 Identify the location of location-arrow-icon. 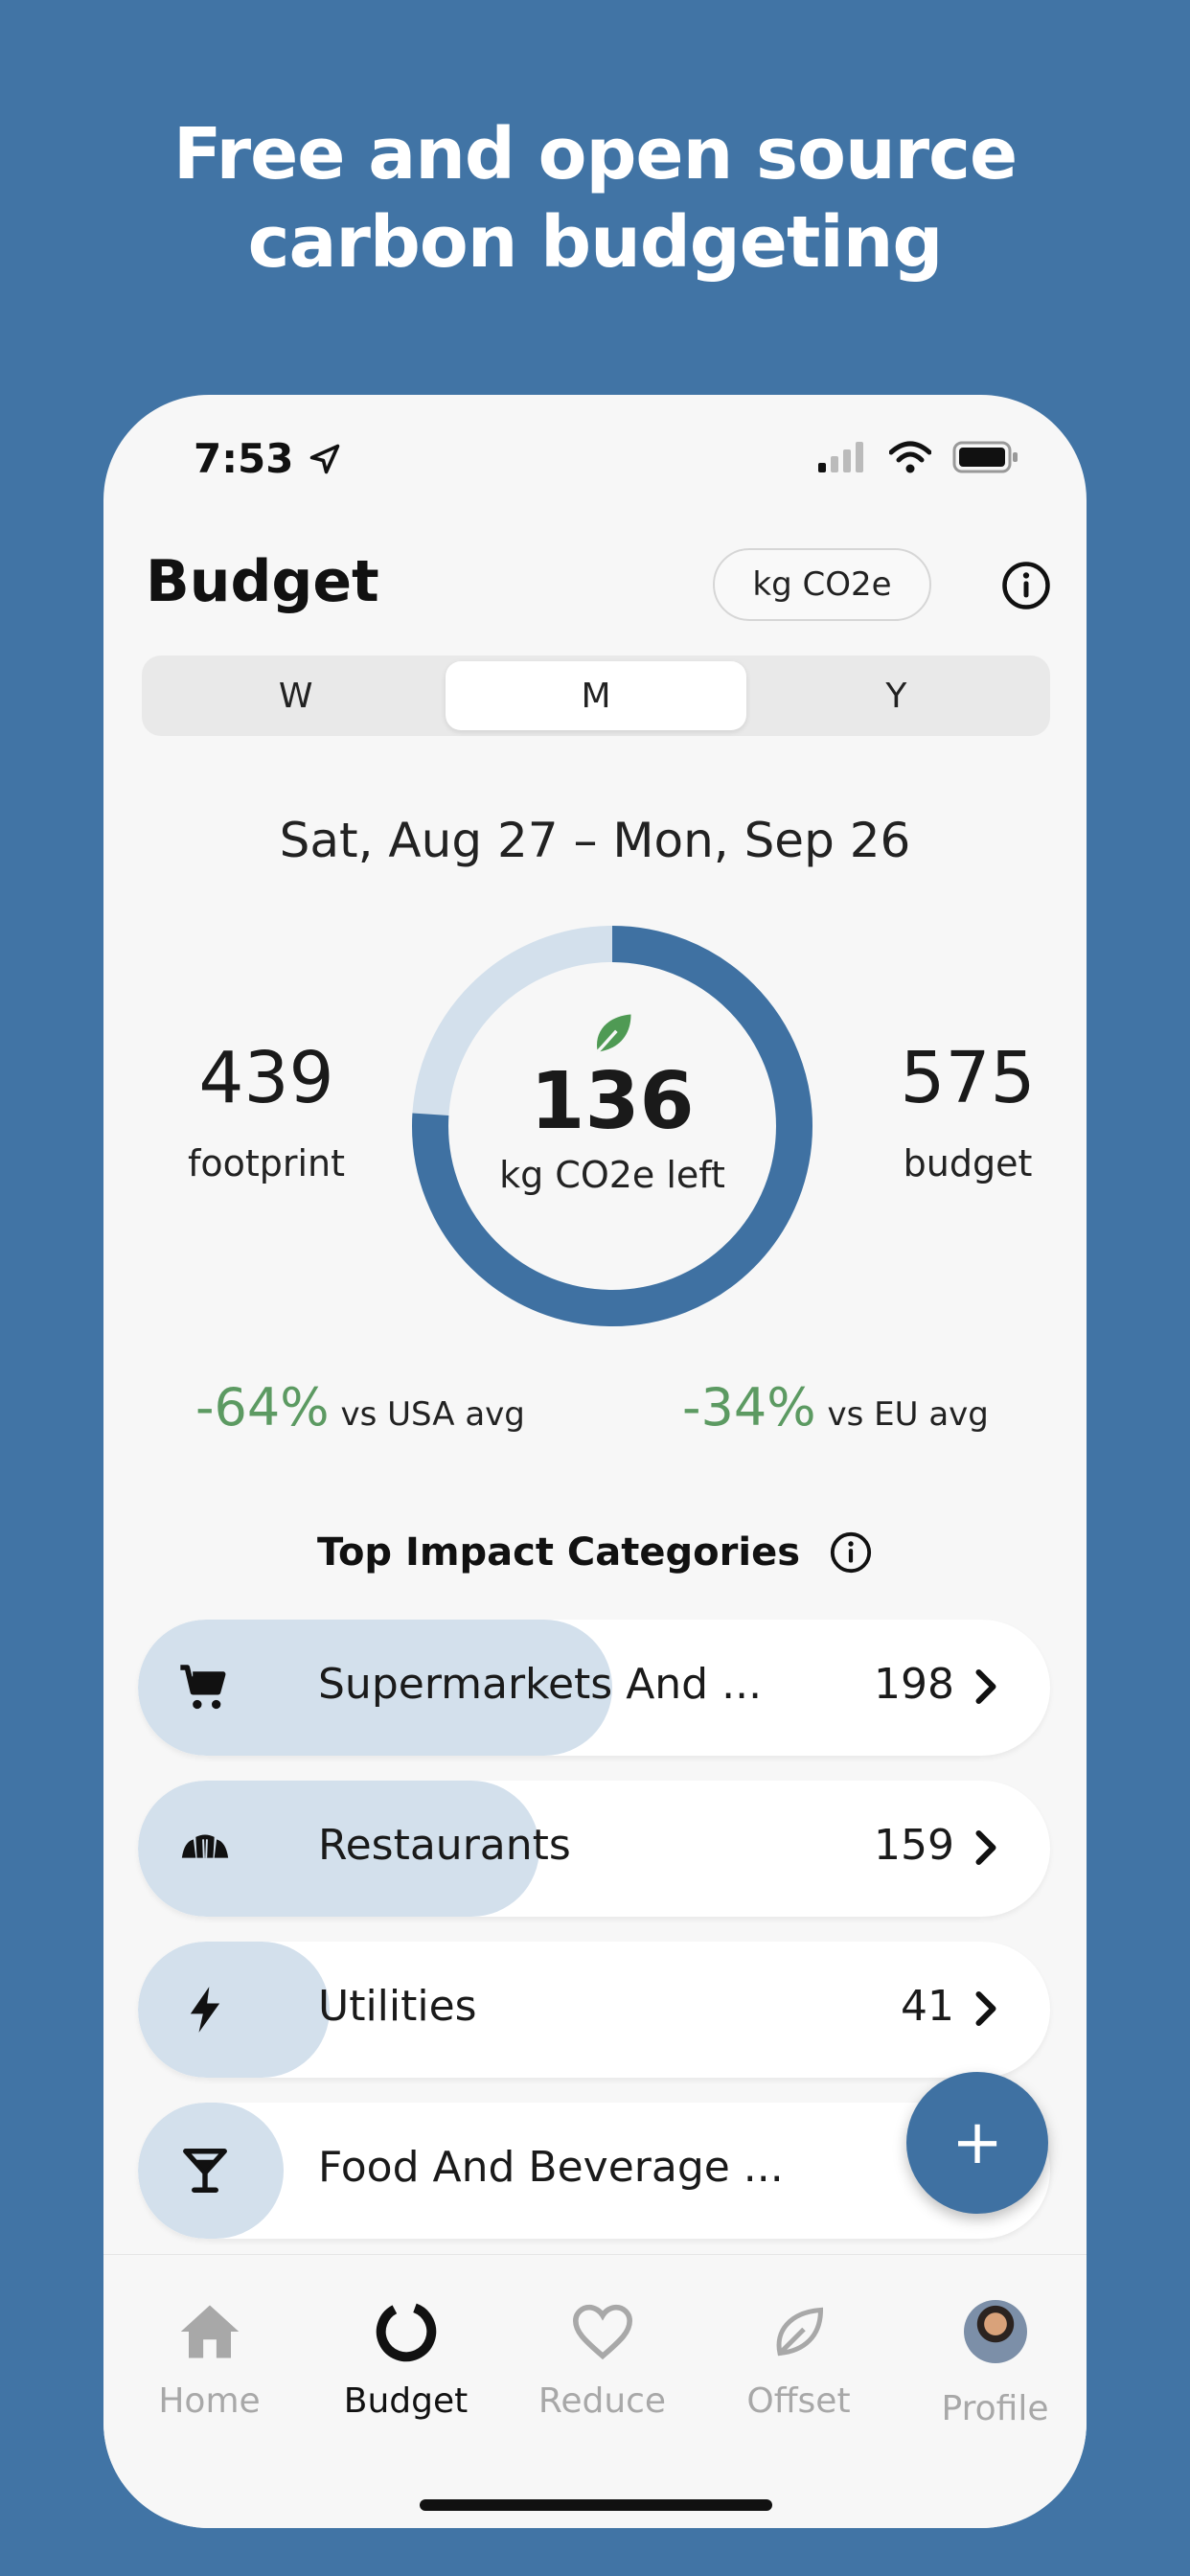
(325, 459).